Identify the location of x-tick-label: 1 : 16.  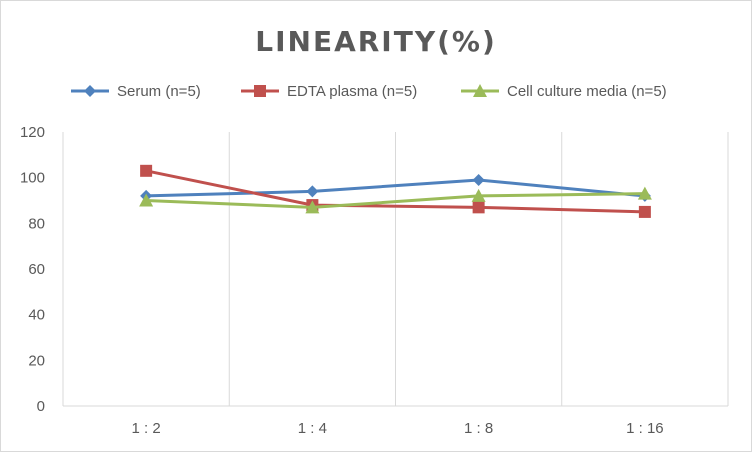
(645, 428).